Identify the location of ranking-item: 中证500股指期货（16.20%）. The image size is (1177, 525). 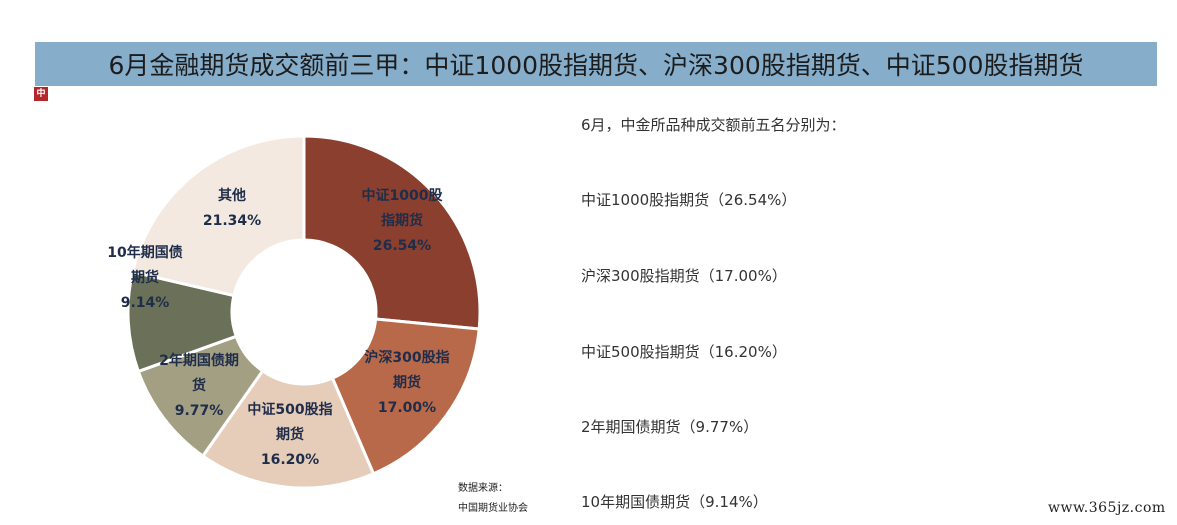
(684, 352).